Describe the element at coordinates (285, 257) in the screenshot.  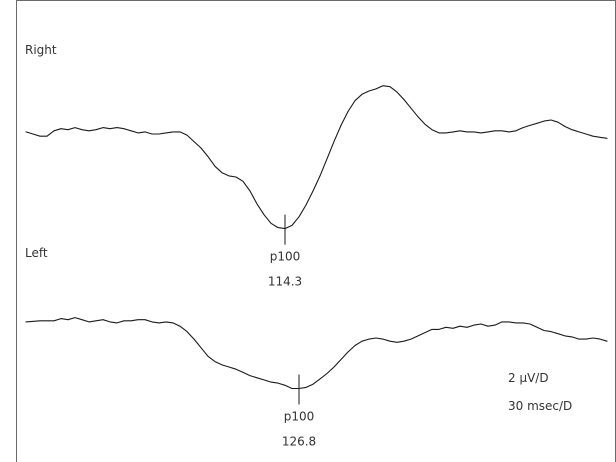
I see `p100-label-right: p100` at that location.